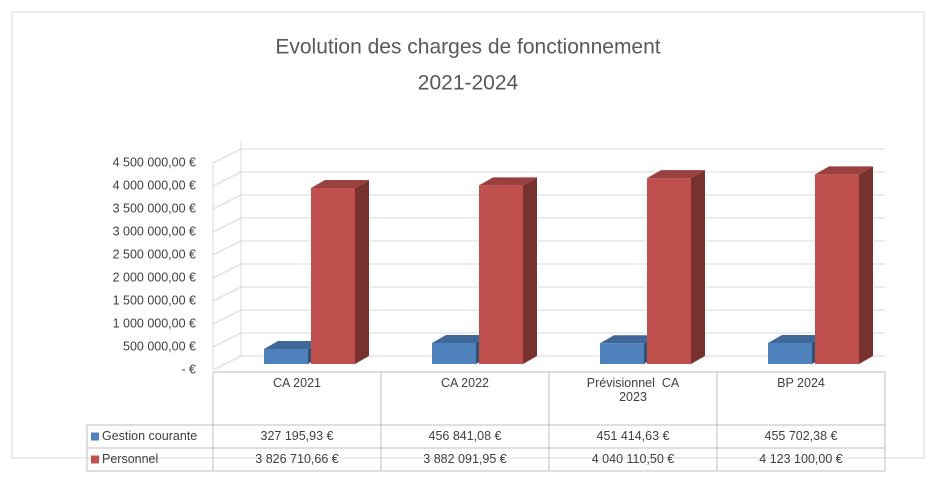 The image size is (937, 484). I want to click on y-tick-label: 3 500 000,00 €, so click(154, 208).